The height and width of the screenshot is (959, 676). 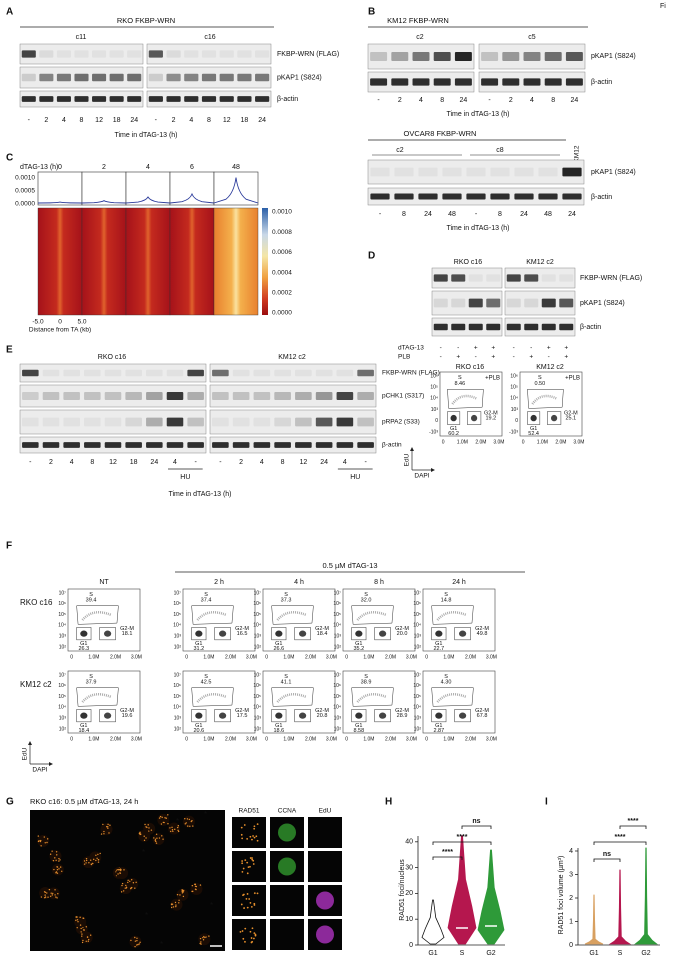 I want to click on column-header: 6, so click(x=192, y=167).